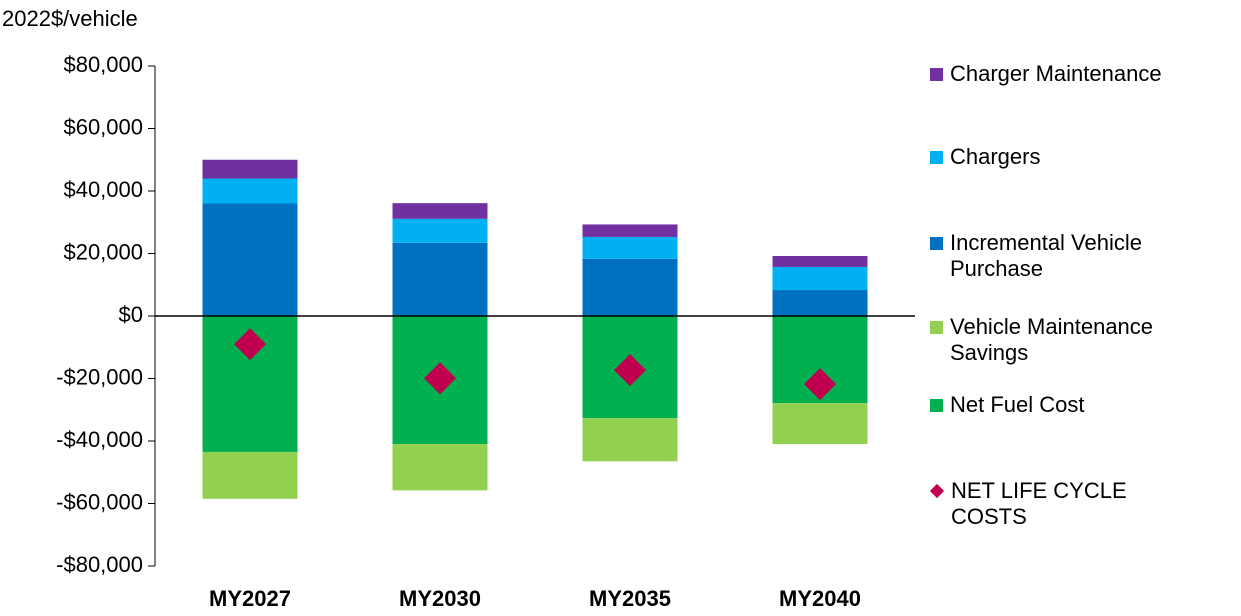 This screenshot has height=616, width=1241. Describe the element at coordinates (103, 64) in the screenshot. I see `y-tick-label: $80,000` at that location.